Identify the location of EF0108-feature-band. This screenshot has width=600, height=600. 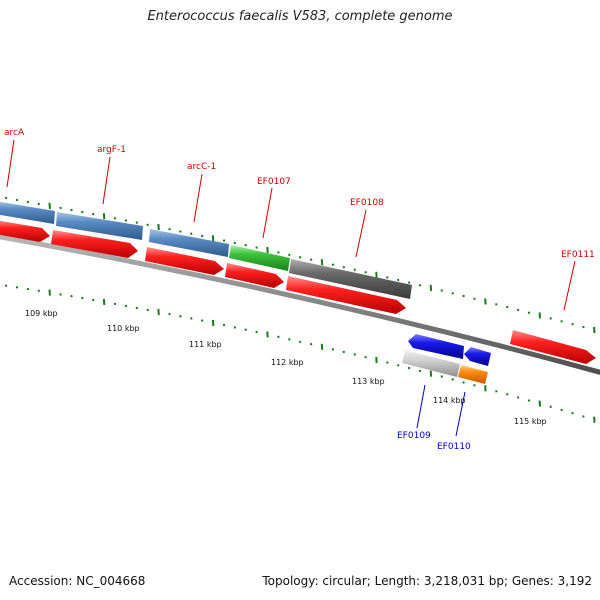
(350, 279).